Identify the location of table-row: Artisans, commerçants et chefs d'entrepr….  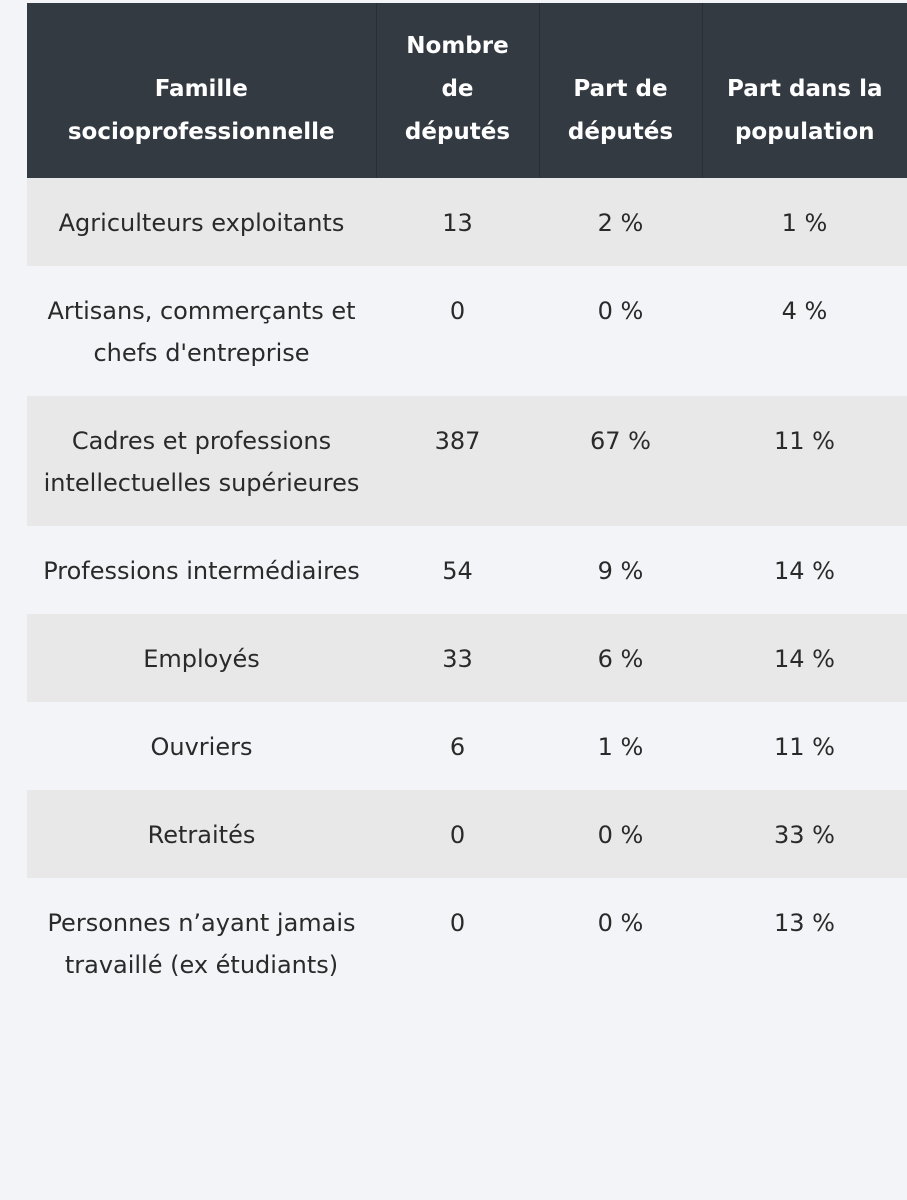
(467, 331).